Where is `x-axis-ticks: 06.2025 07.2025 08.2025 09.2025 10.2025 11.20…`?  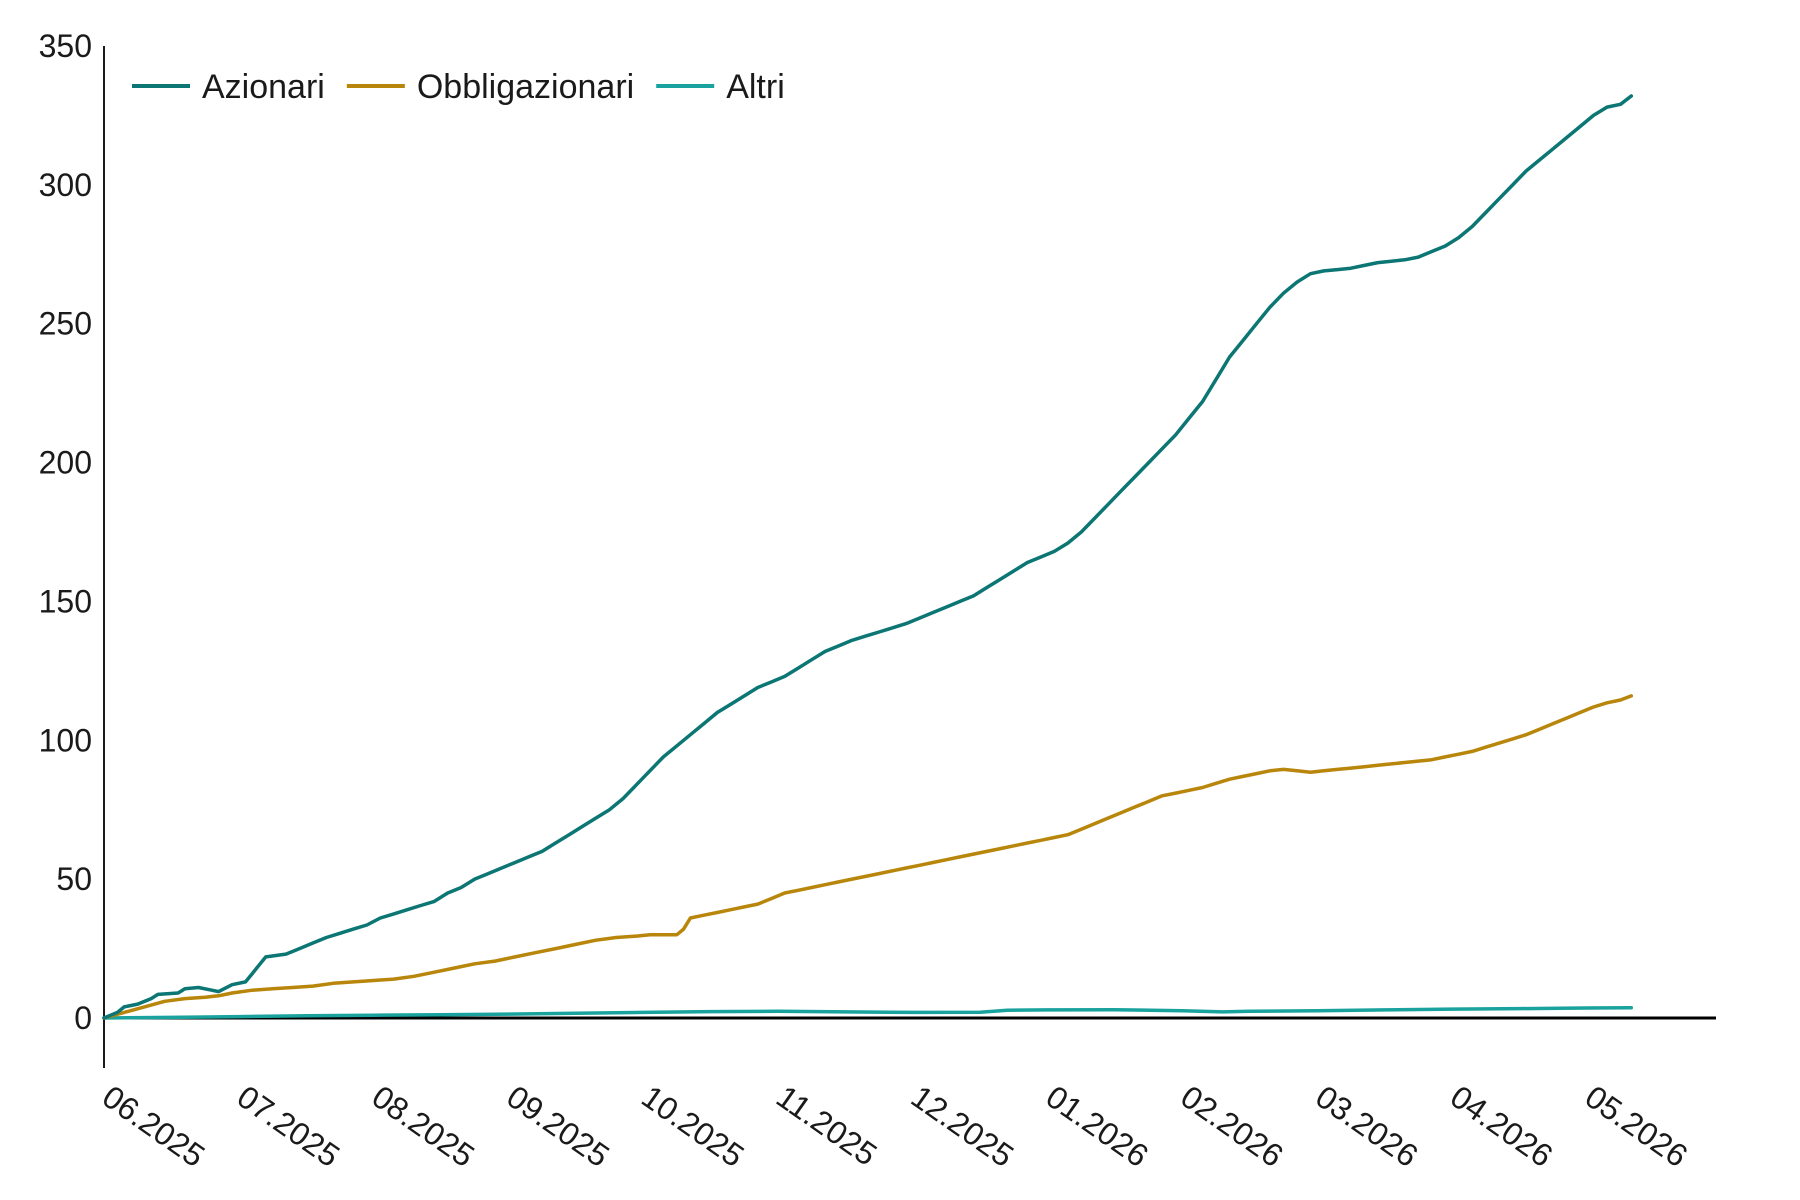 x-axis-ticks: 06.2025 07.2025 08.2025 09.2025 10.2025 11.20… is located at coordinates (895, 1126).